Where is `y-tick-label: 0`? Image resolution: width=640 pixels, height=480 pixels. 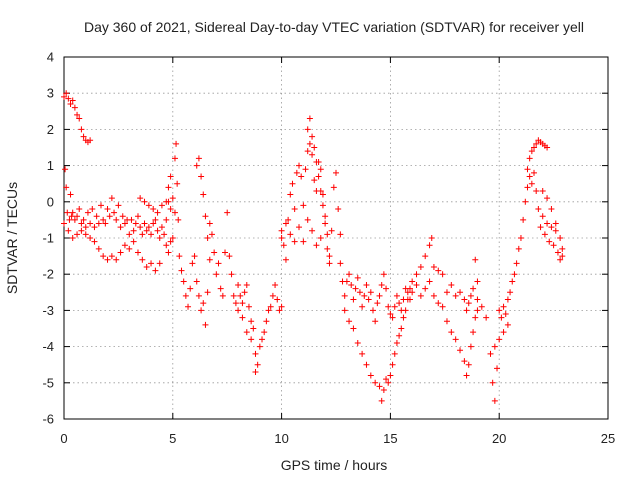 y-tick-label: 0 is located at coordinates (50, 201).